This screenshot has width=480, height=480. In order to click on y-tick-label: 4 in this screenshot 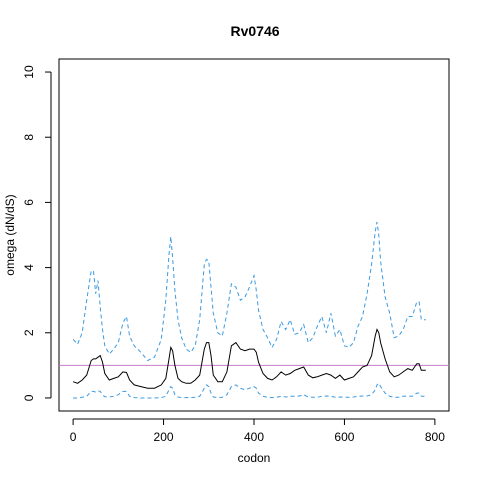, I will do `click(29, 267)`.